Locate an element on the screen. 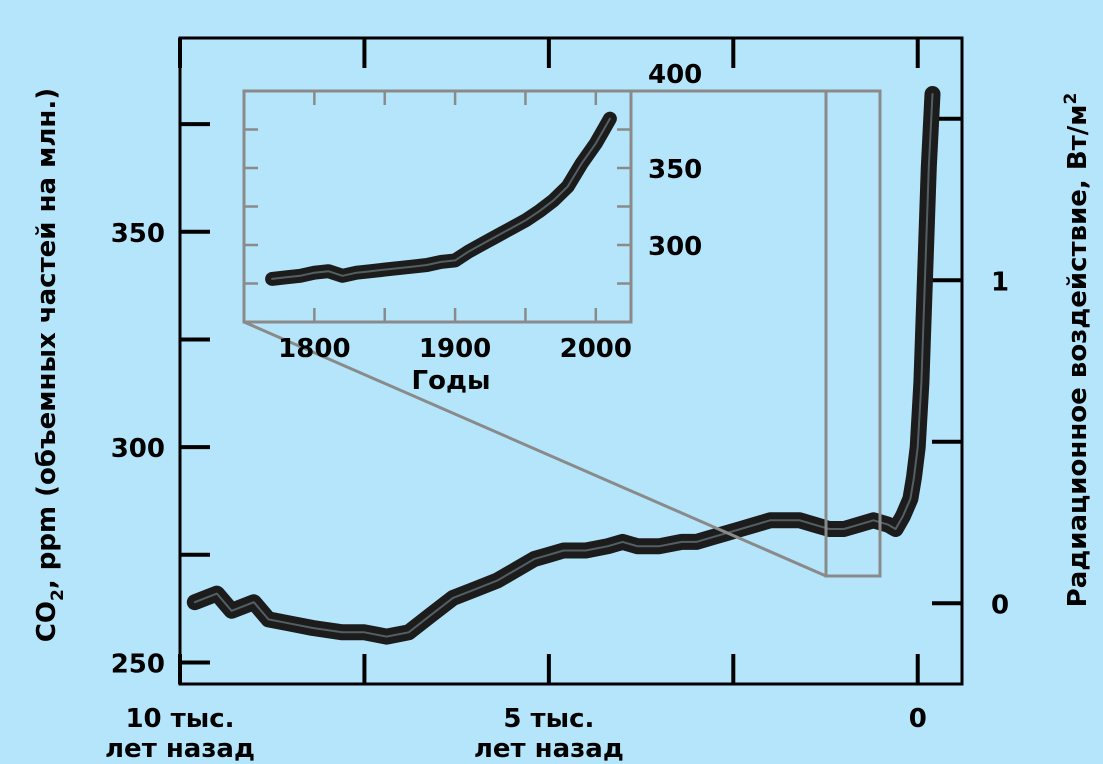 The image size is (1103, 764). x-tick-label: 0 is located at coordinates (918, 719).